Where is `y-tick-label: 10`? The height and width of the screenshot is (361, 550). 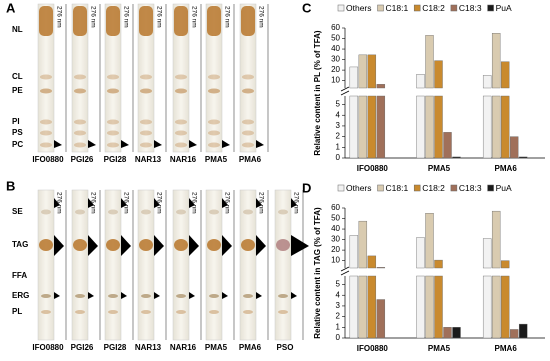
y-tick-label: 10 is located at coordinates (335, 80).